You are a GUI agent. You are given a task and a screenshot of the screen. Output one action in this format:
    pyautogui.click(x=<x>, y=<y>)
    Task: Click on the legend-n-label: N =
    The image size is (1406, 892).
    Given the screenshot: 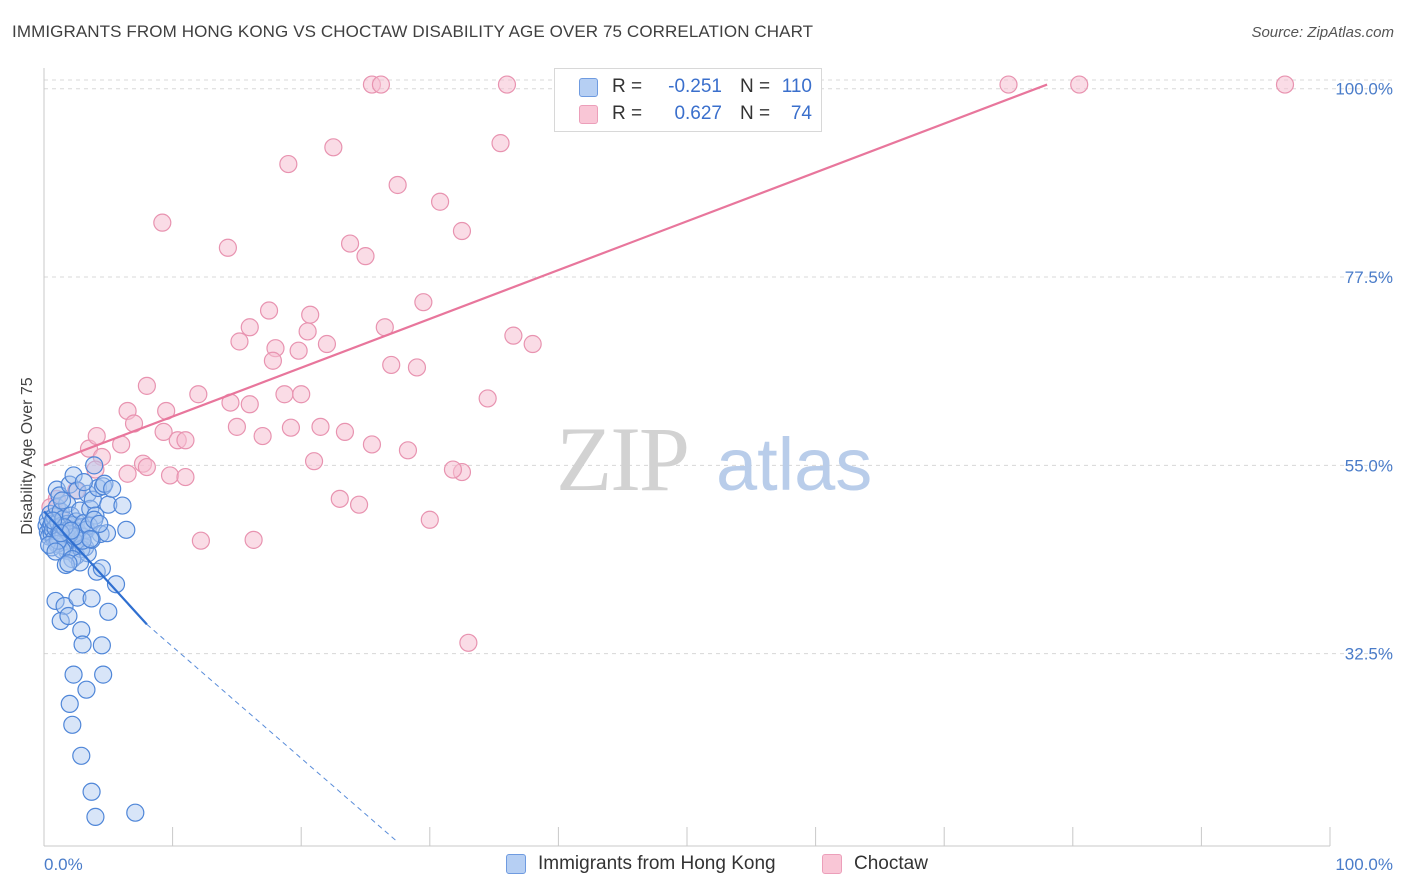 What is the action you would take?
    pyautogui.click(x=755, y=113)
    